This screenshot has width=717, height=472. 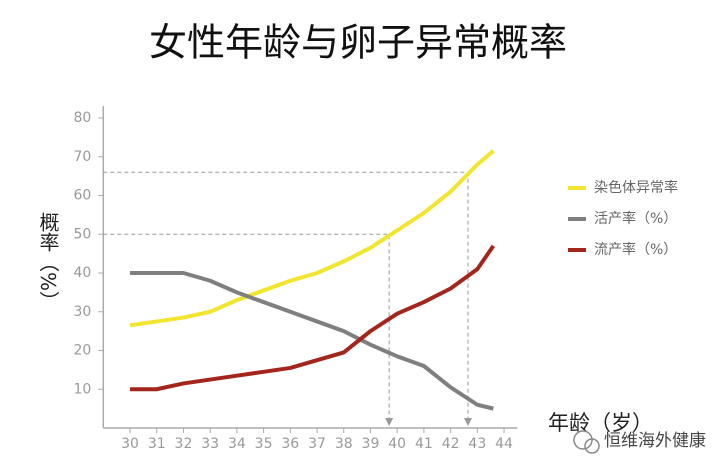 I want to click on y-tick-label: 10, so click(x=82, y=389).